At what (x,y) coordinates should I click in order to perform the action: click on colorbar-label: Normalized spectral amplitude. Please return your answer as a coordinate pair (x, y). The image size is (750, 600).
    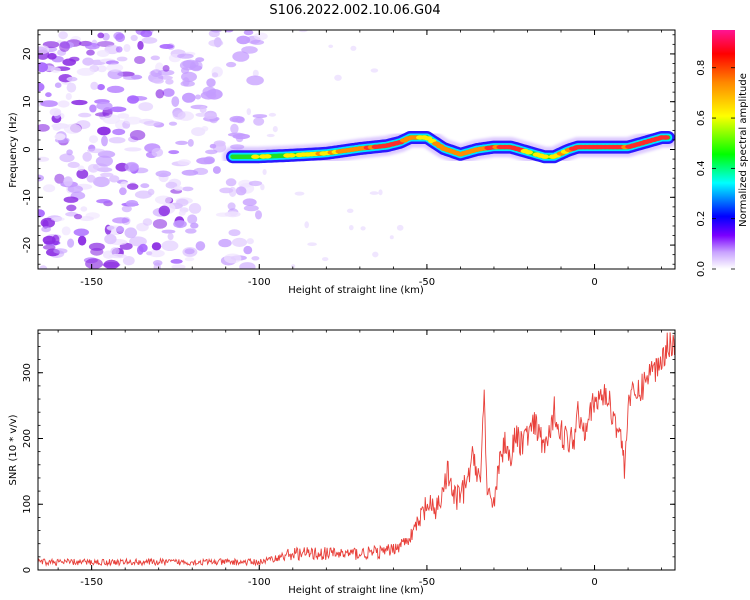
    Looking at the image, I should click on (743, 150).